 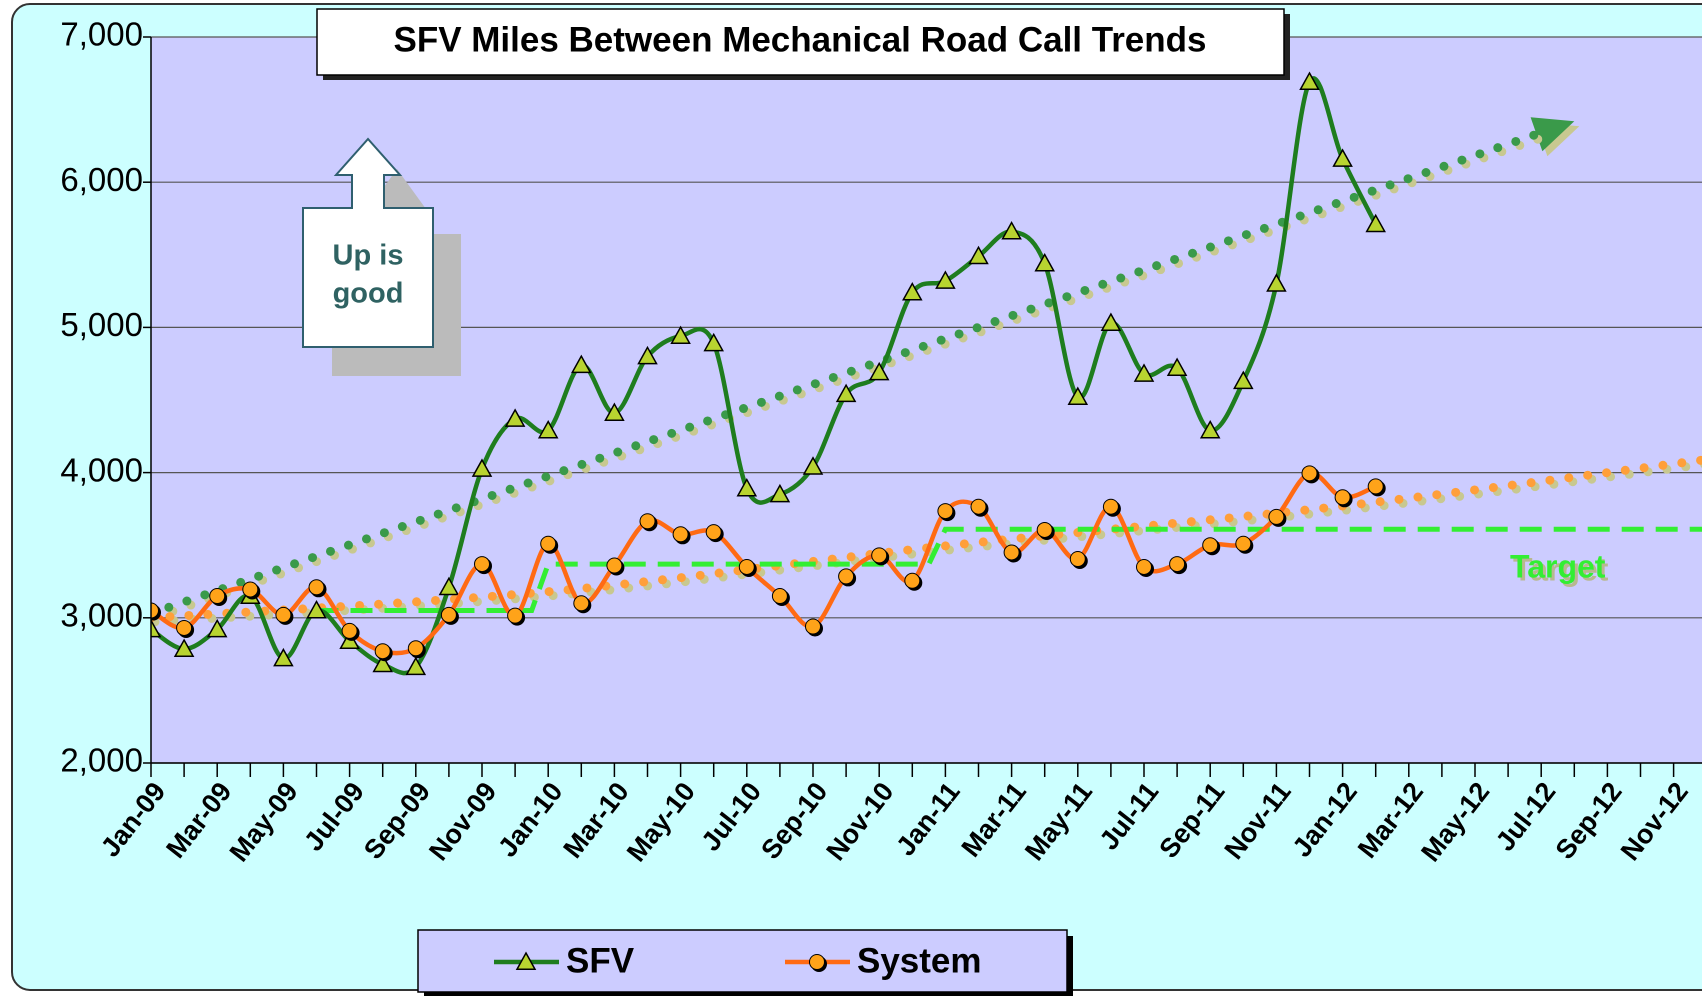 I want to click on legend-label: System, so click(x=919, y=960).